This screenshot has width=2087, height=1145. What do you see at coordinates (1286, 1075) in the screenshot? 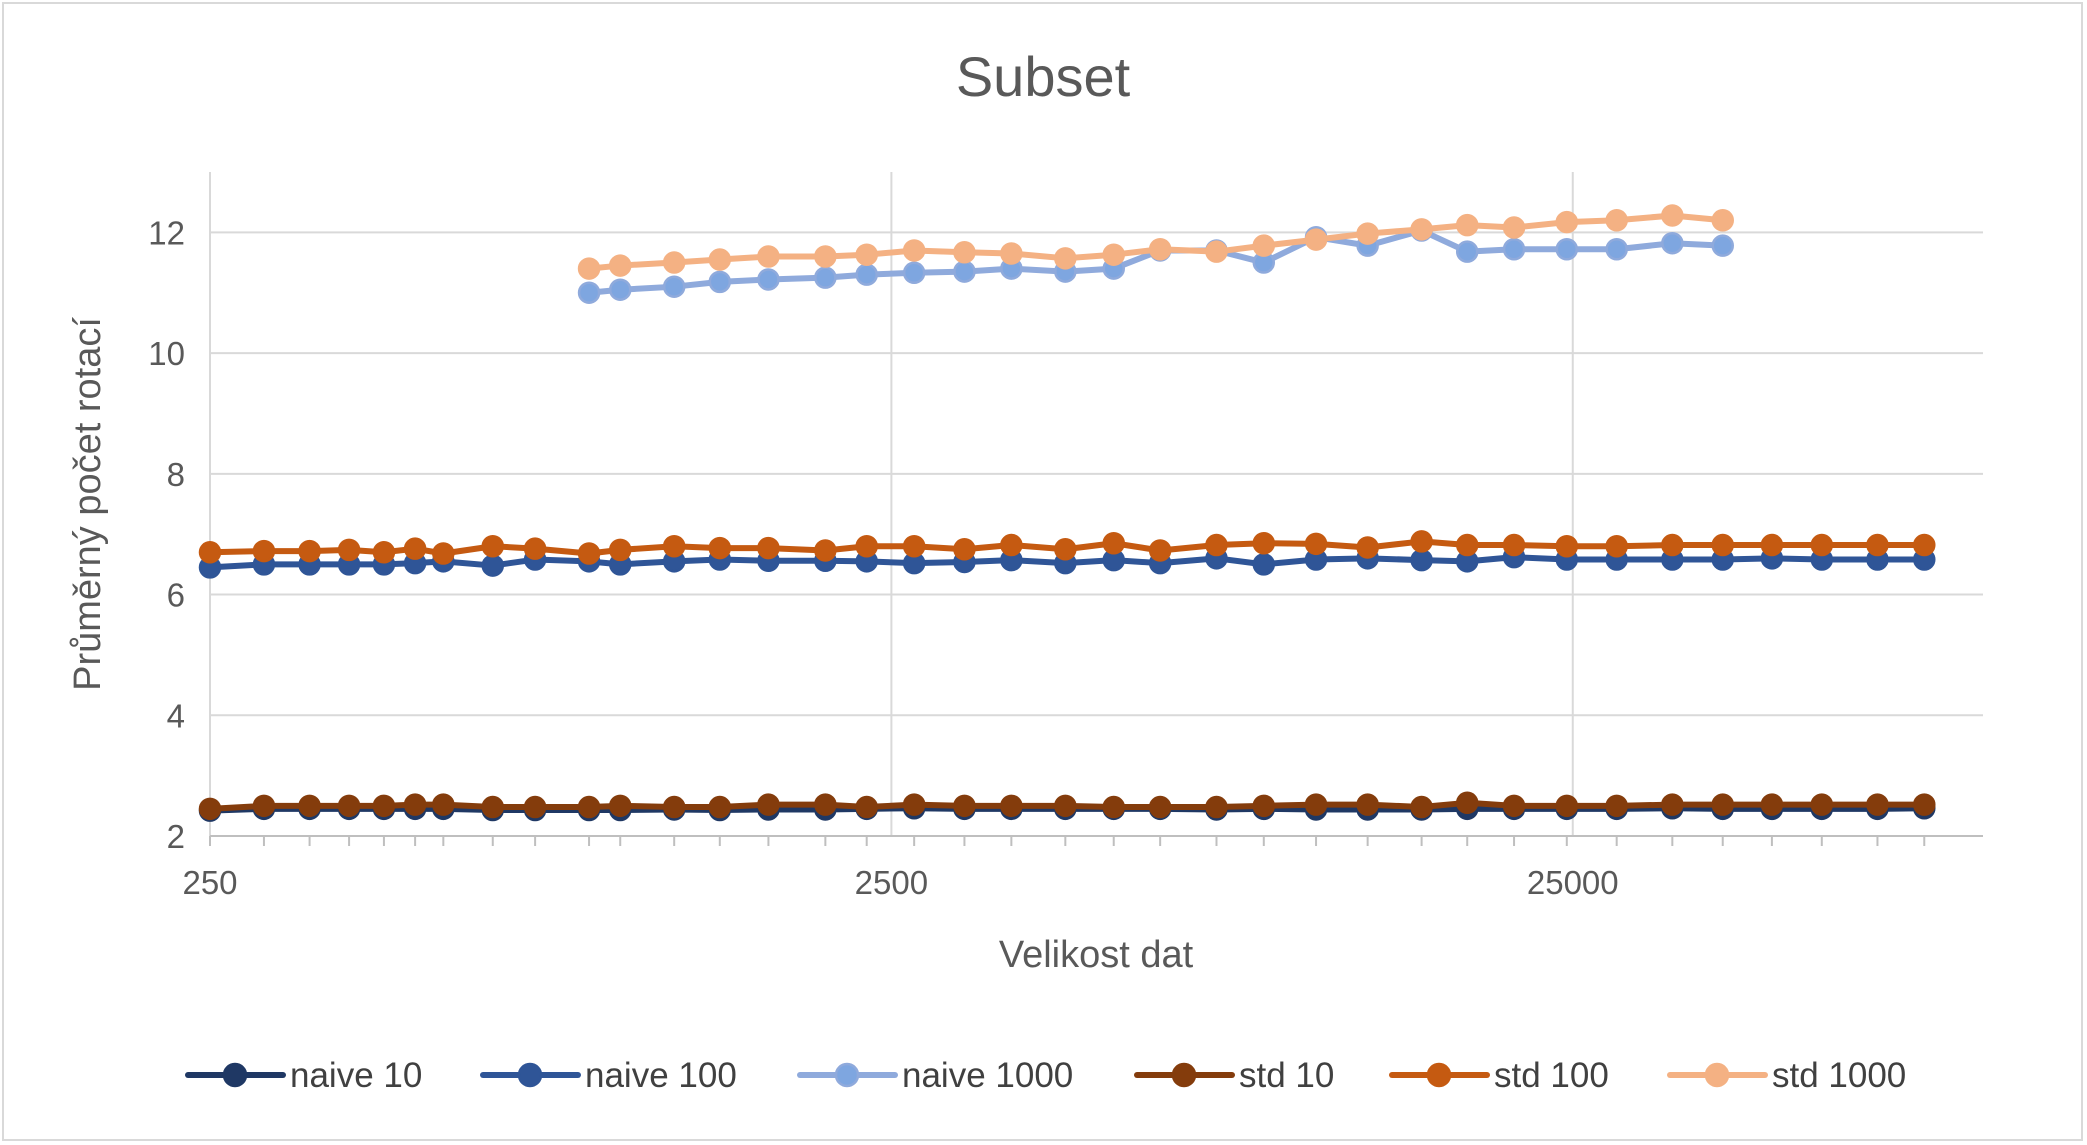
I see `legend-label: std 10` at bounding box center [1286, 1075].